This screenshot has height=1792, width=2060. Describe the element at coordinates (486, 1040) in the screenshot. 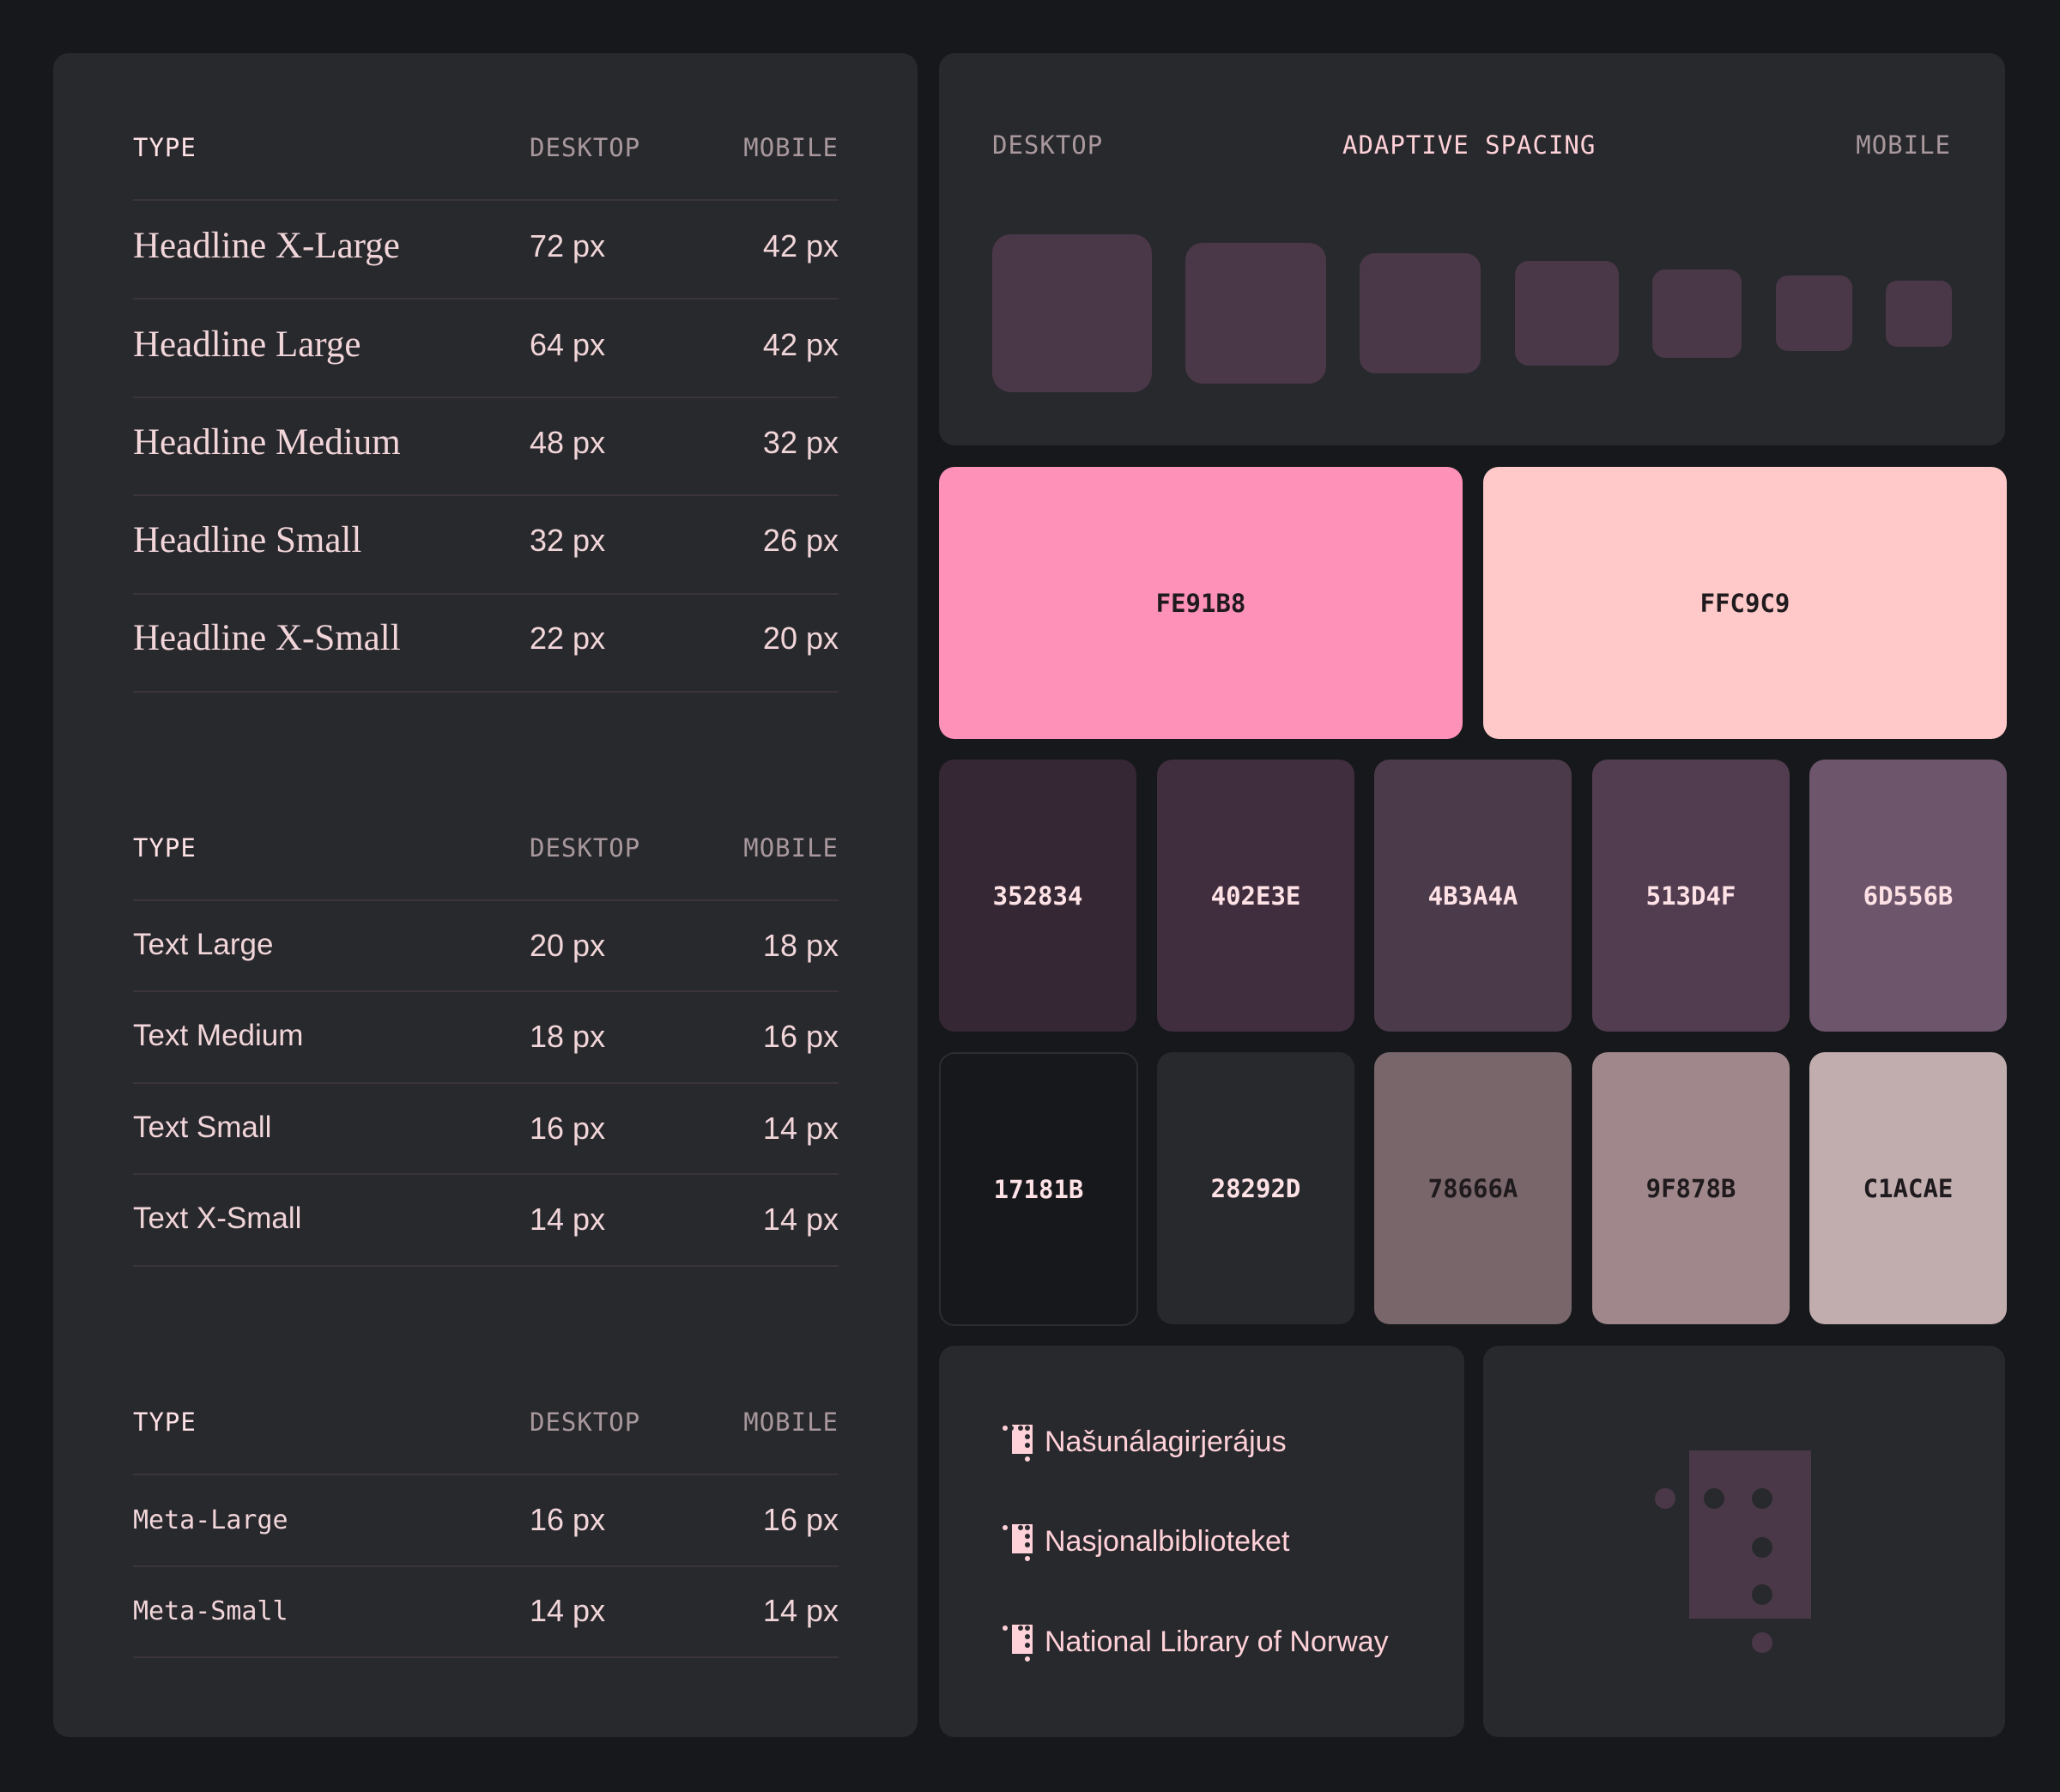

I see `table-row: Text Medium 18 px 16 px` at that location.